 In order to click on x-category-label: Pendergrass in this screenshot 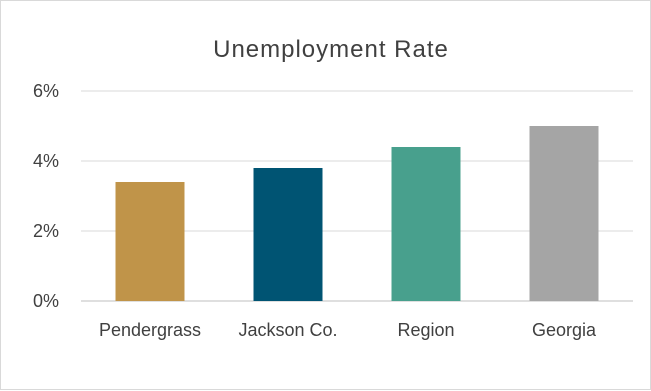, I will do `click(150, 330)`.